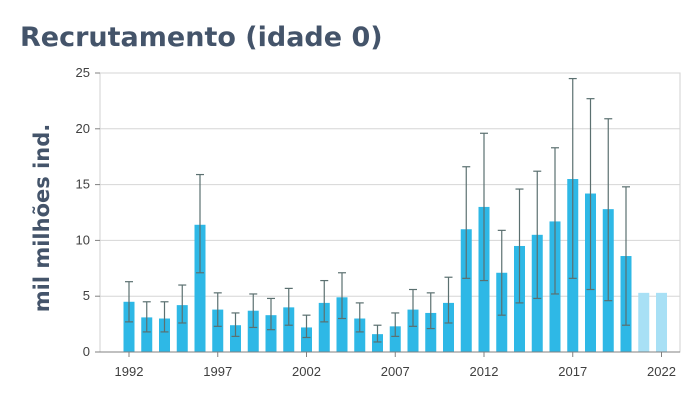  I want to click on x-tick-label: 2017, so click(572, 371).